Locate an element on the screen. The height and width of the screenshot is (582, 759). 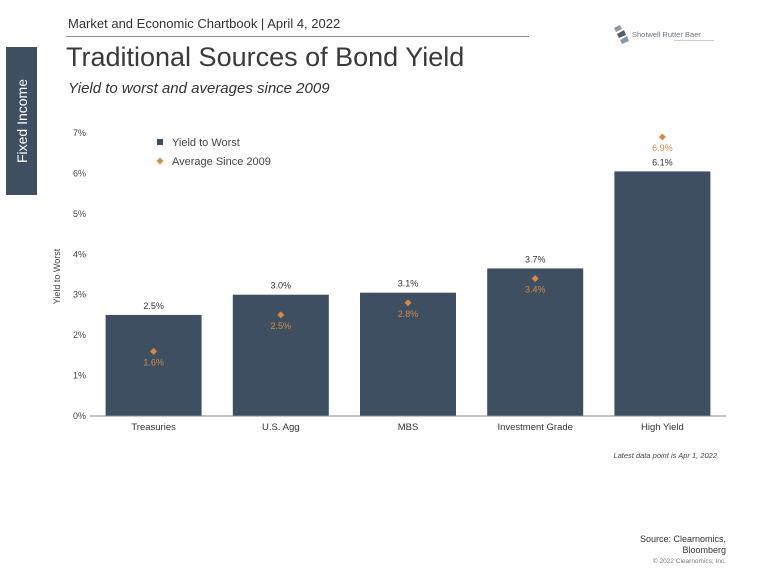
bar-data-label: 3.0% is located at coordinates (281, 286).